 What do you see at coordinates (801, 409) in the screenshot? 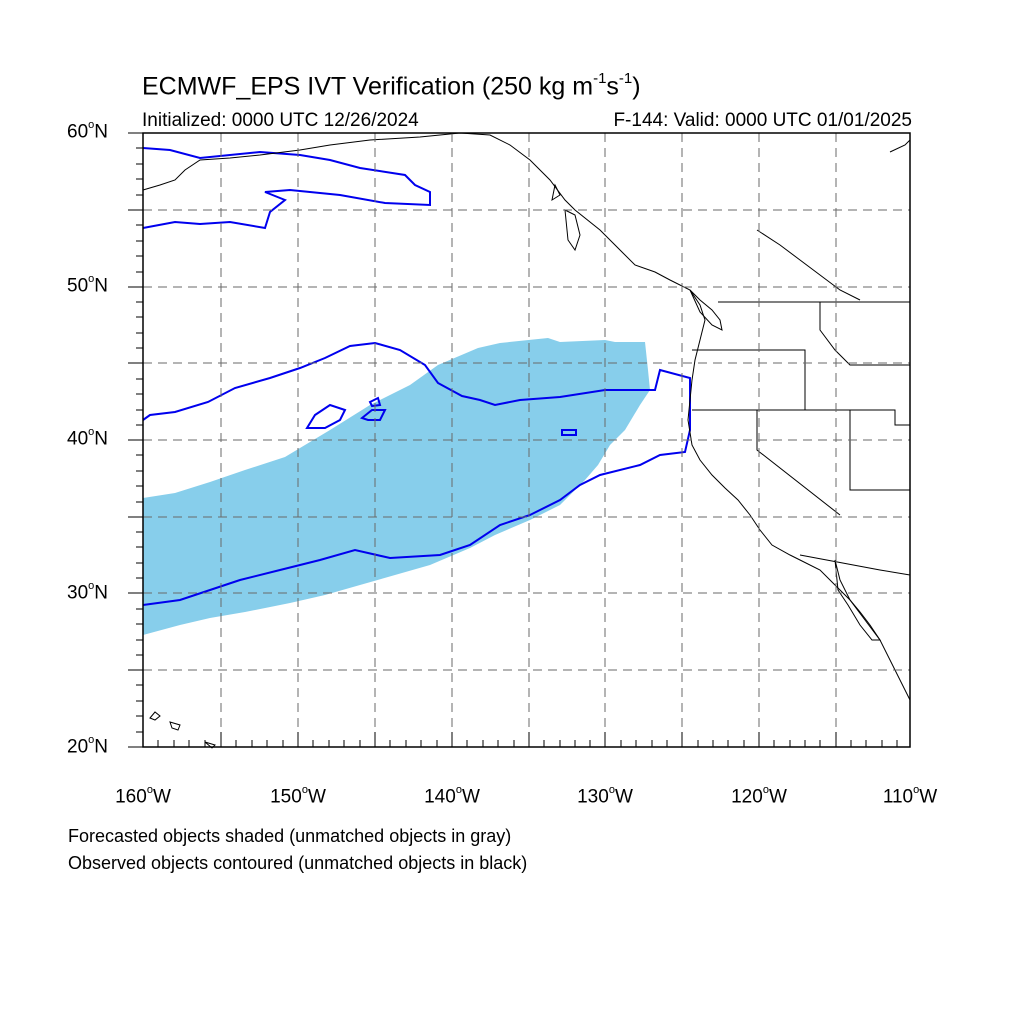
I see `us-state-borders` at bounding box center [801, 409].